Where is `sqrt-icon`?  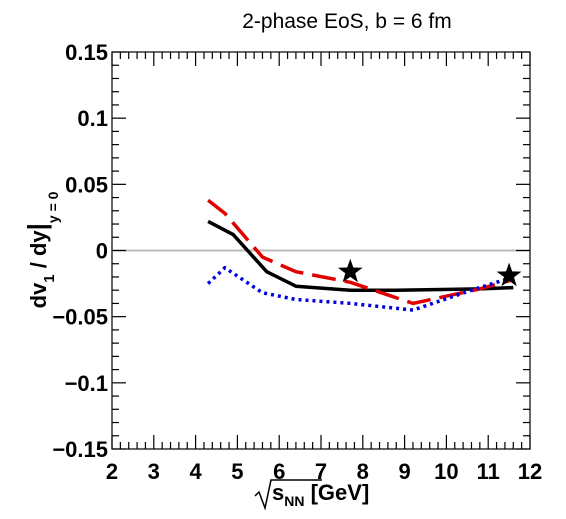
sqrt-icon is located at coordinates (288, 495).